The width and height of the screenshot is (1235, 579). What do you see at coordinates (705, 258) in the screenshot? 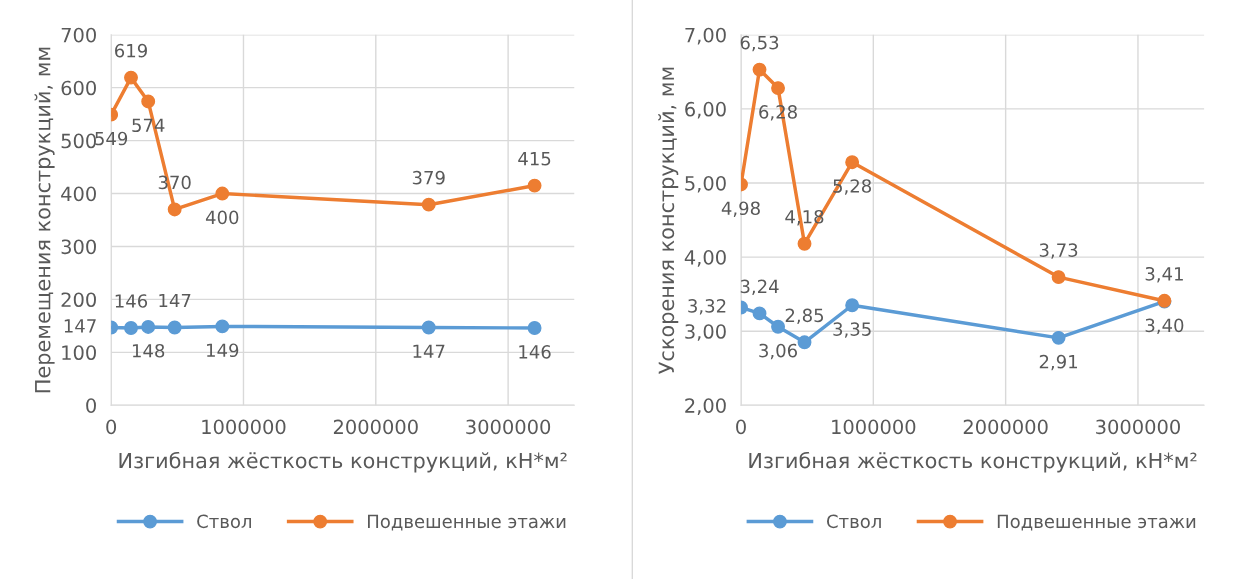
I see `y-tick-label: 4,00` at bounding box center [705, 258].